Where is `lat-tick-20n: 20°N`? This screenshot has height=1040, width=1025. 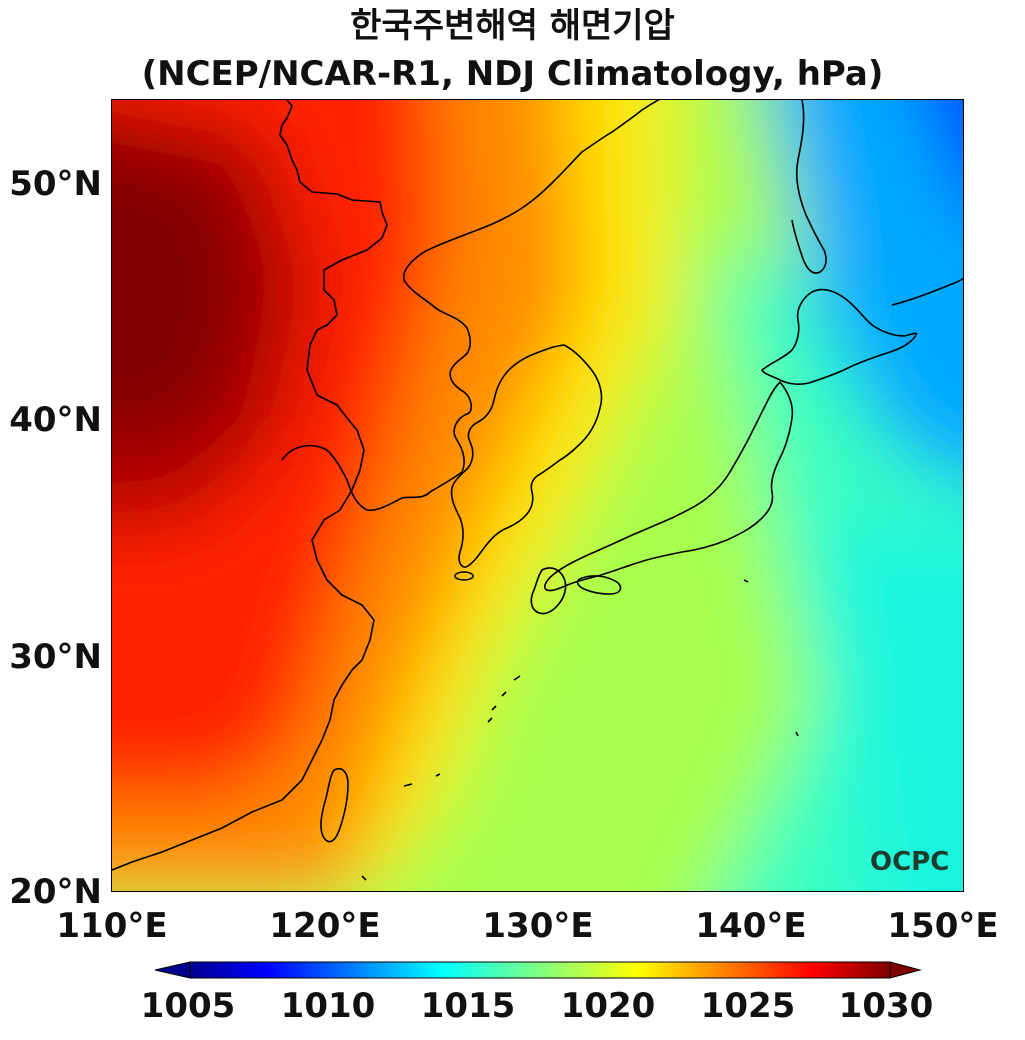
lat-tick-20n: 20°N is located at coordinates (55, 892).